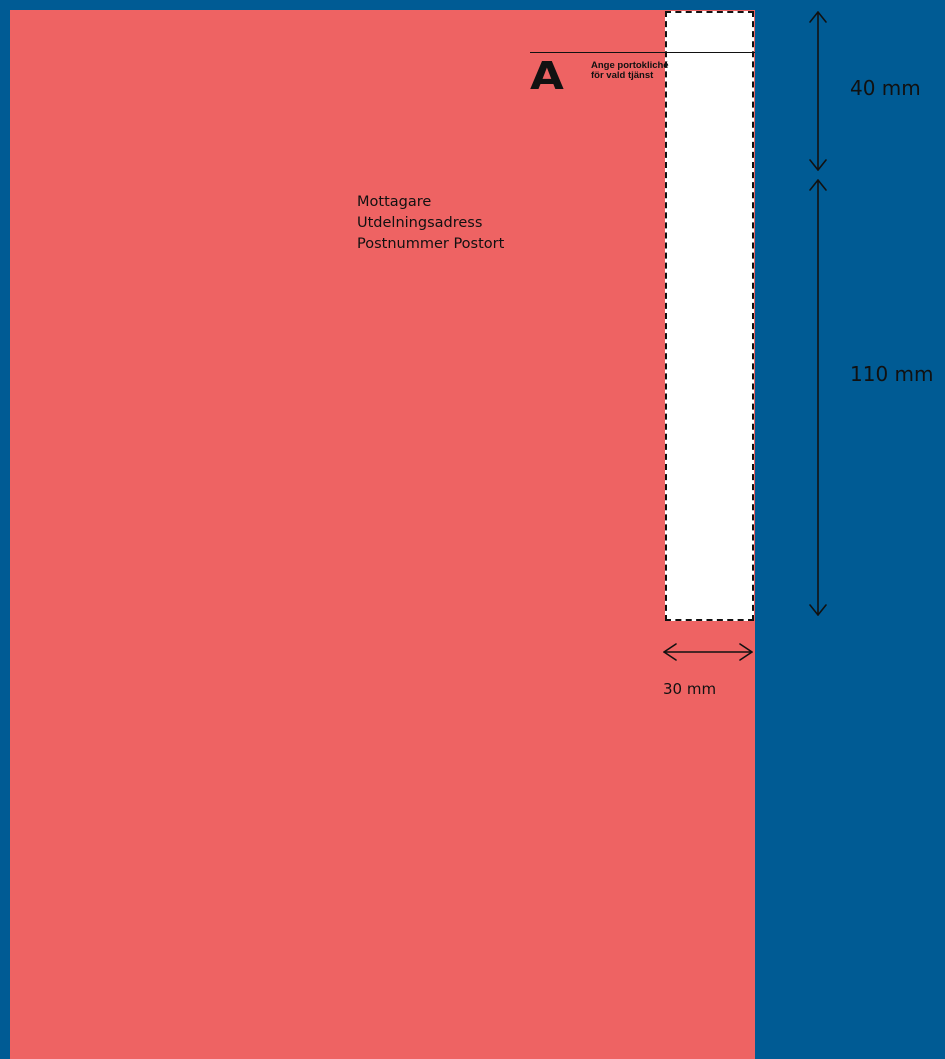  Describe the element at coordinates (642, 52) in the screenshot. I see `stamp-rule-line` at that location.